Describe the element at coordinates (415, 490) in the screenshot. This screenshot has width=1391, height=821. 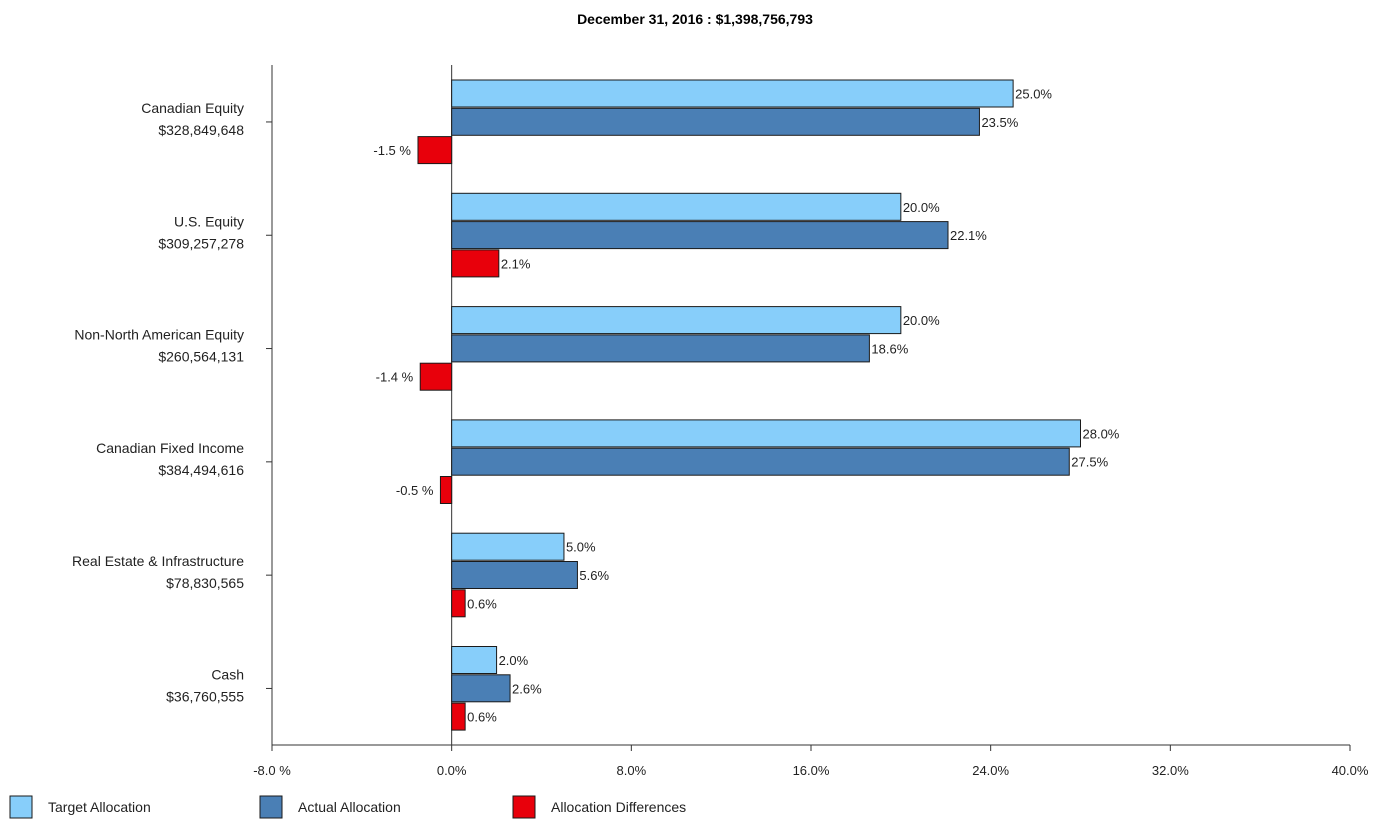
I see `data-label: -0.5 %` at that location.